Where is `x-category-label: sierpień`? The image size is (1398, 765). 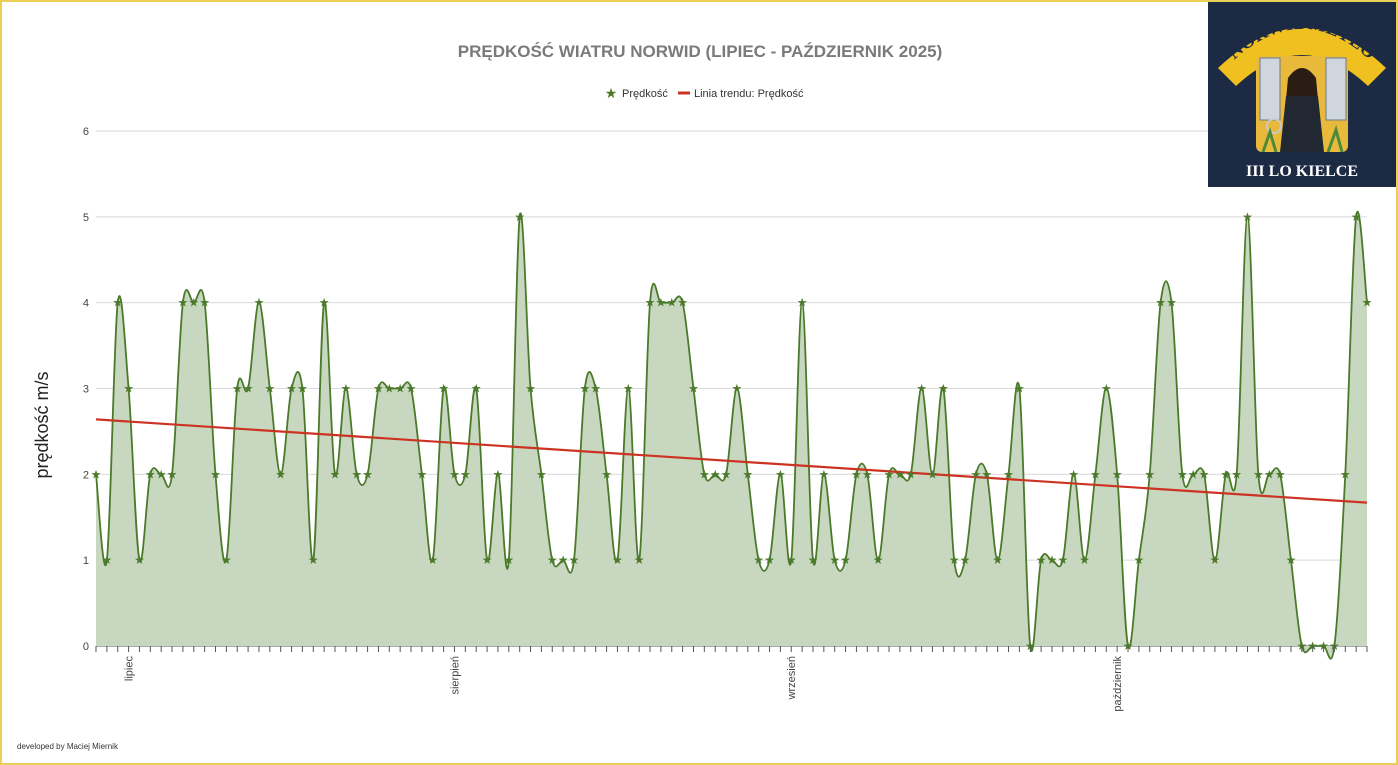 x-category-label: sierpień is located at coordinates (455, 675).